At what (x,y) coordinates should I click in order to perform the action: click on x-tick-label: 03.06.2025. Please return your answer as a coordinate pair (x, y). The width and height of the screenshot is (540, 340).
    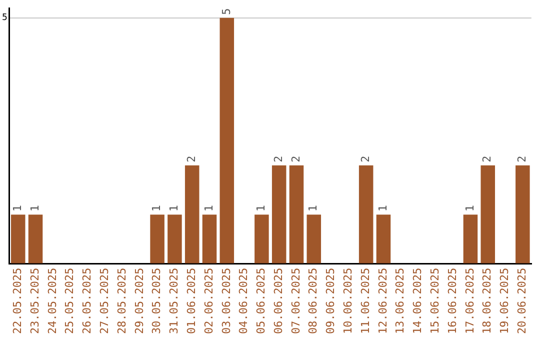
    Looking at the image, I should click on (226, 301).